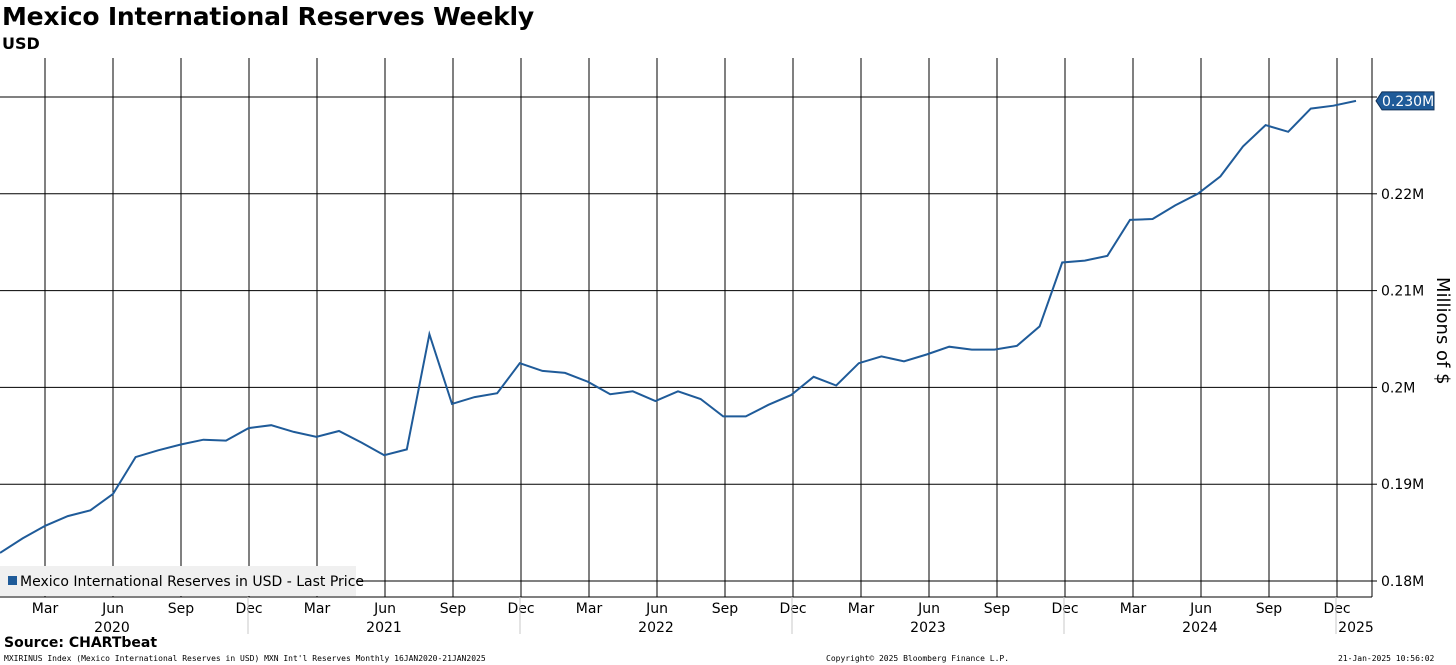 This screenshot has height=665, width=1456. What do you see at coordinates (918, 658) in the screenshot?
I see `copyright: Copyright© 2025 Bloomberg Finance L.P.` at bounding box center [918, 658].